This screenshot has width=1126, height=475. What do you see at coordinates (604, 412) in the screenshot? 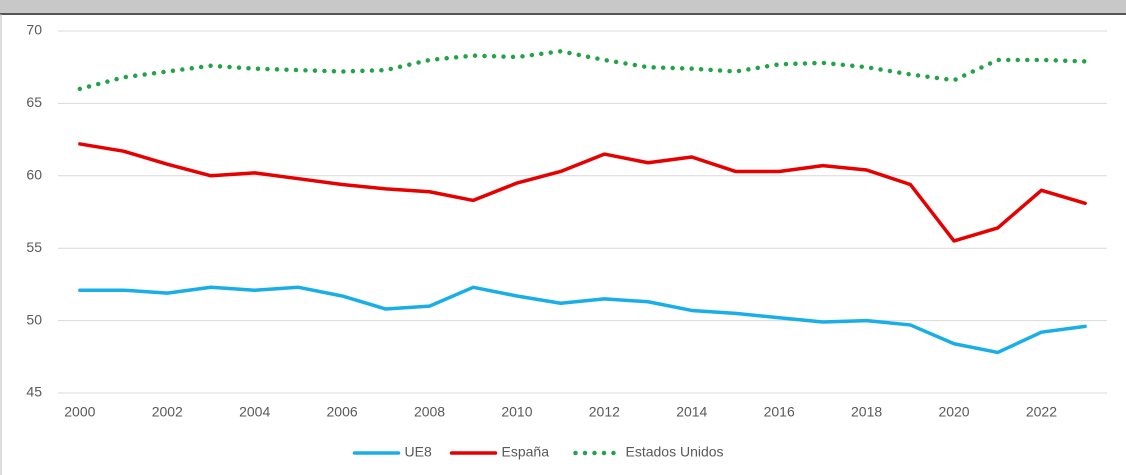
I see `x-tick-label: 2012` at bounding box center [604, 412].